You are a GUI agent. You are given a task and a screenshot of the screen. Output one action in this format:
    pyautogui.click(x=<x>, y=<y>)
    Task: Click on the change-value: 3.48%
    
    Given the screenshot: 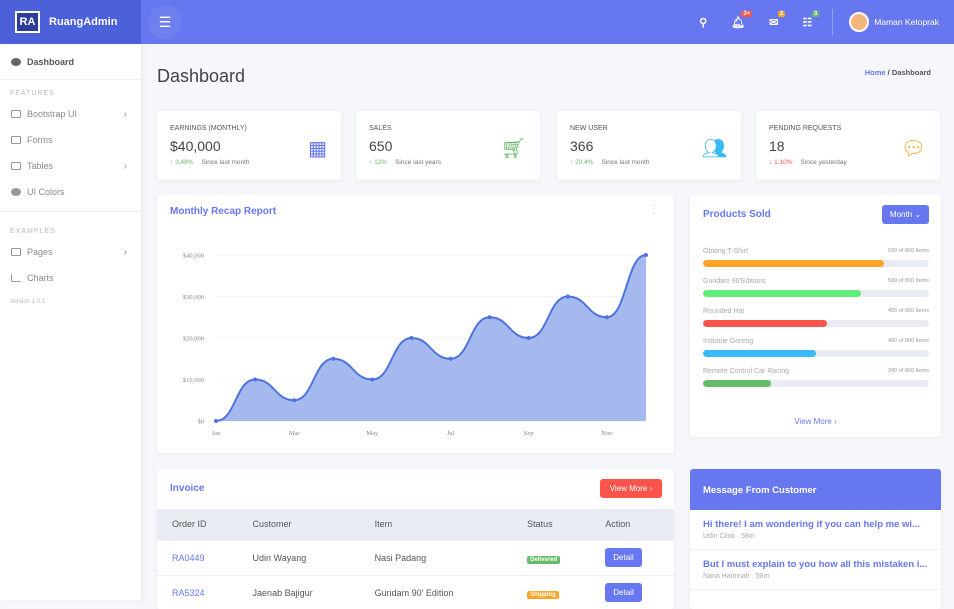 What is the action you would take?
    pyautogui.click(x=184, y=162)
    